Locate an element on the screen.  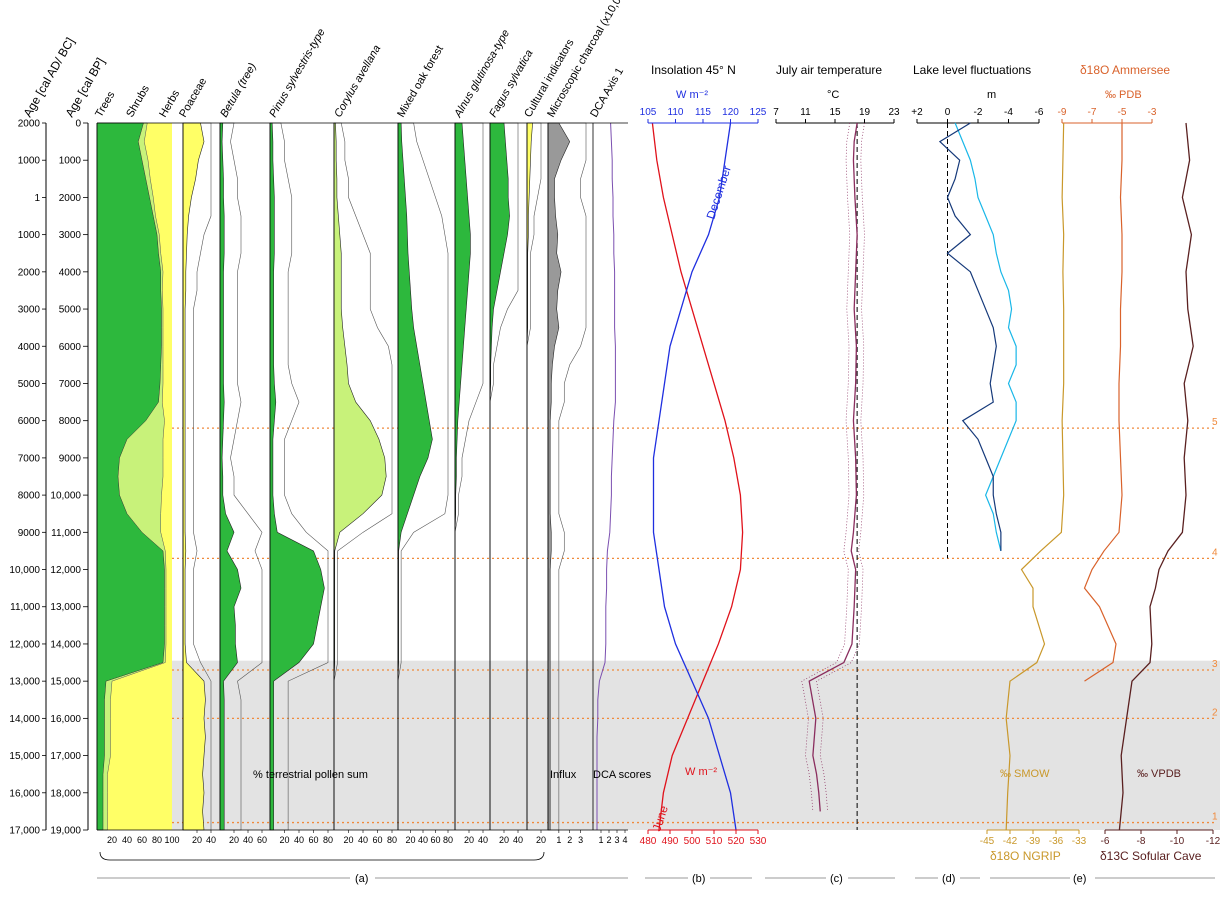
corylus-tick-label: 40 is located at coordinates (363, 840).